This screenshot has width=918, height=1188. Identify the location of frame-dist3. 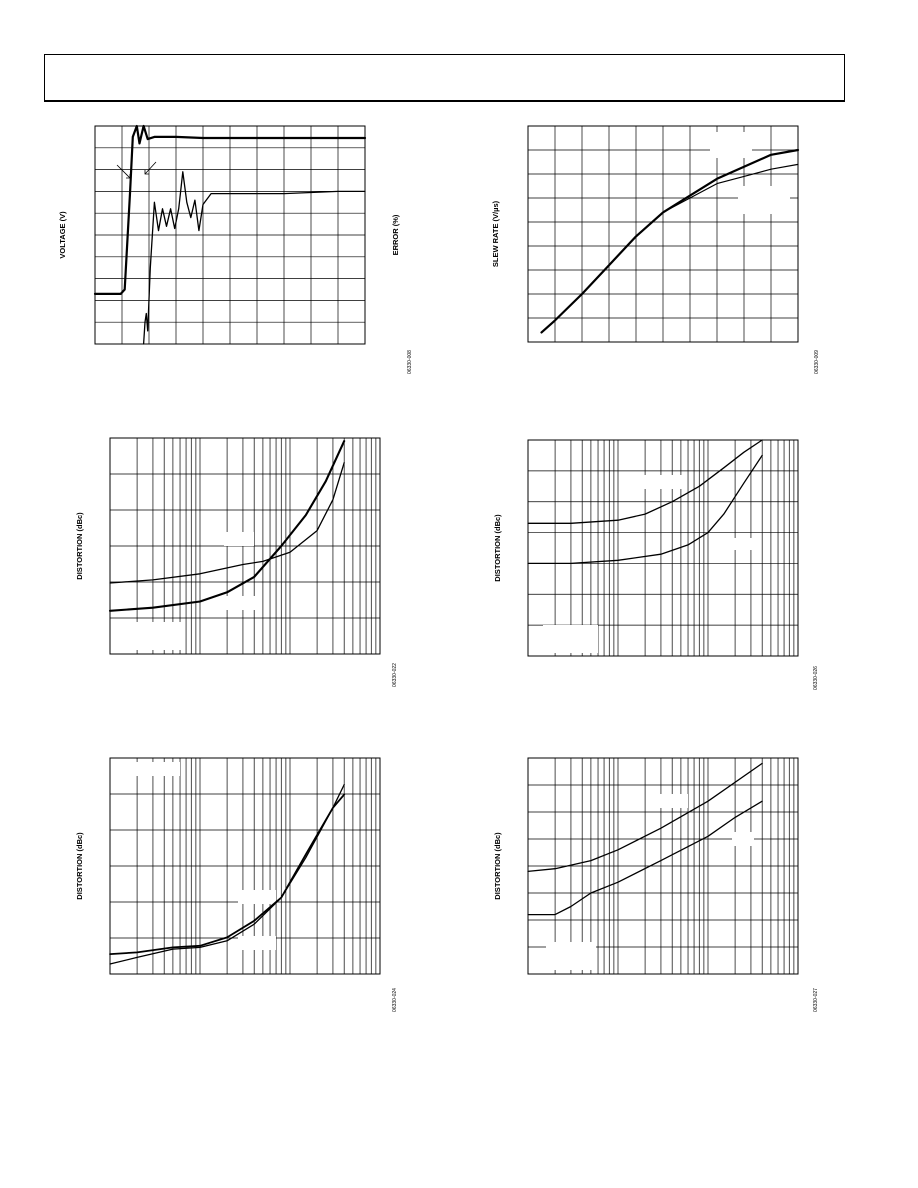
(245, 866).